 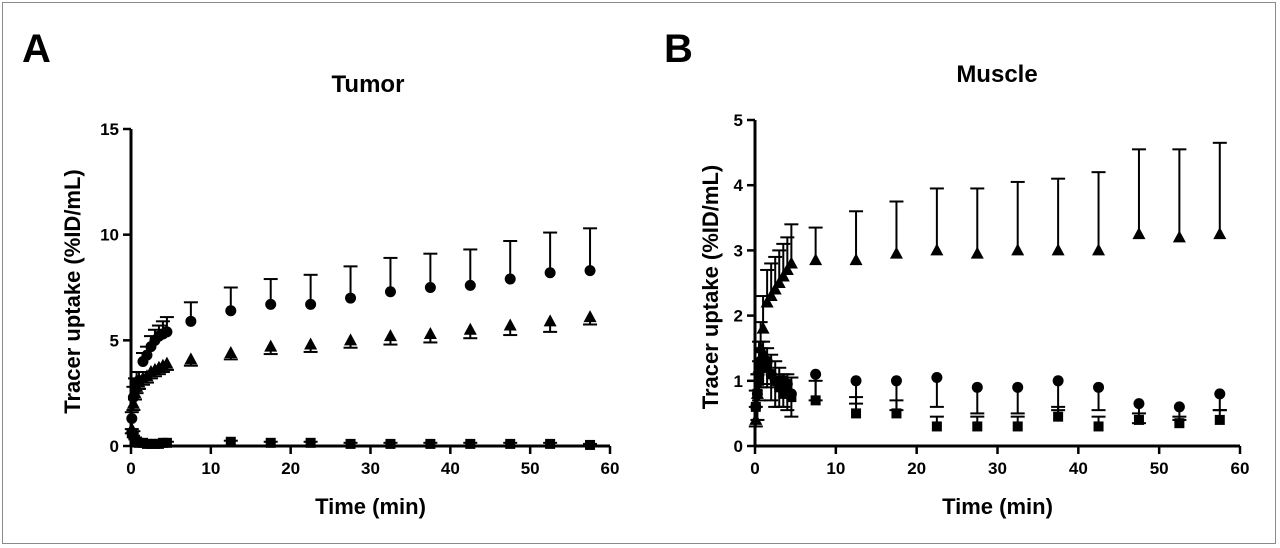 I want to click on series-triangle, so click(x=361, y=372).